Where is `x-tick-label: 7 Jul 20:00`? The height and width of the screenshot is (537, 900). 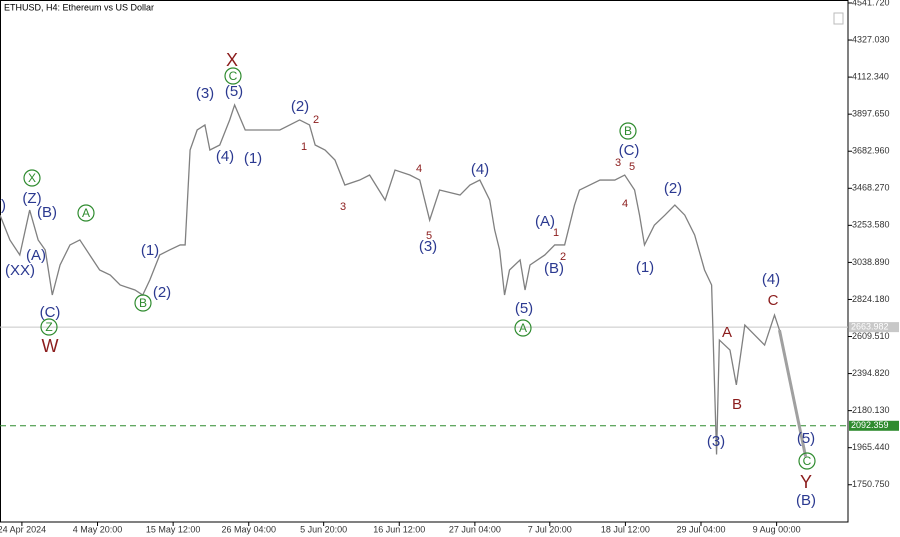 x-tick-label: 7 Jul 20:00 is located at coordinates (550, 529).